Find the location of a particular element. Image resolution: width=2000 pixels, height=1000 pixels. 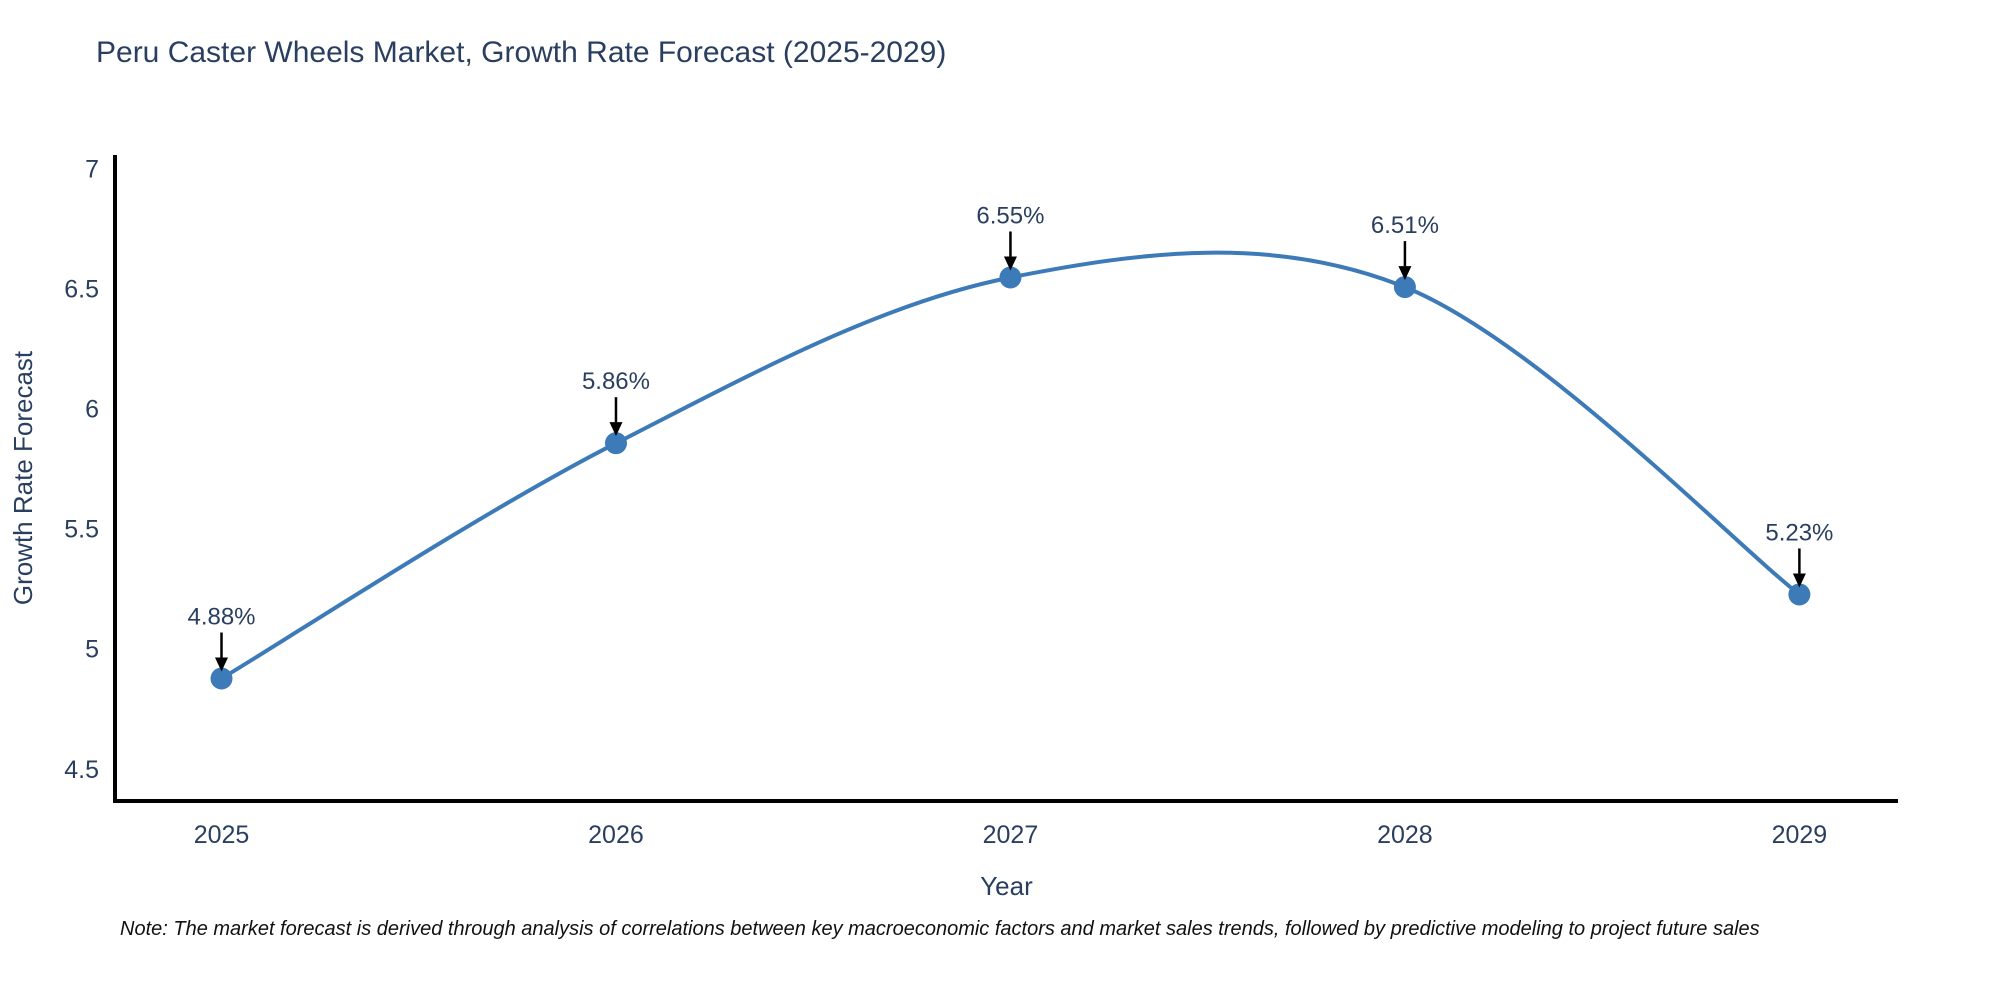

data-point-label: 5.23% is located at coordinates (1799, 532).